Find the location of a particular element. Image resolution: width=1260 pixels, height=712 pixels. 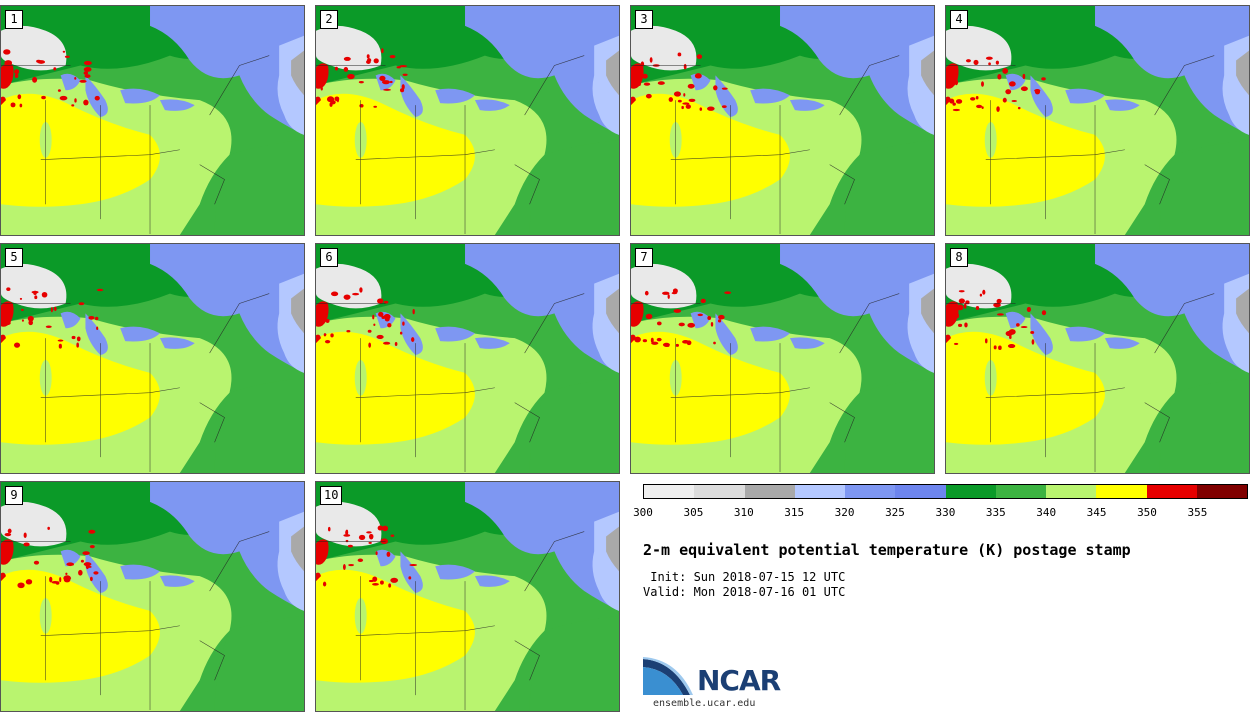

member-number-label: 1 is located at coordinates (14, 19).